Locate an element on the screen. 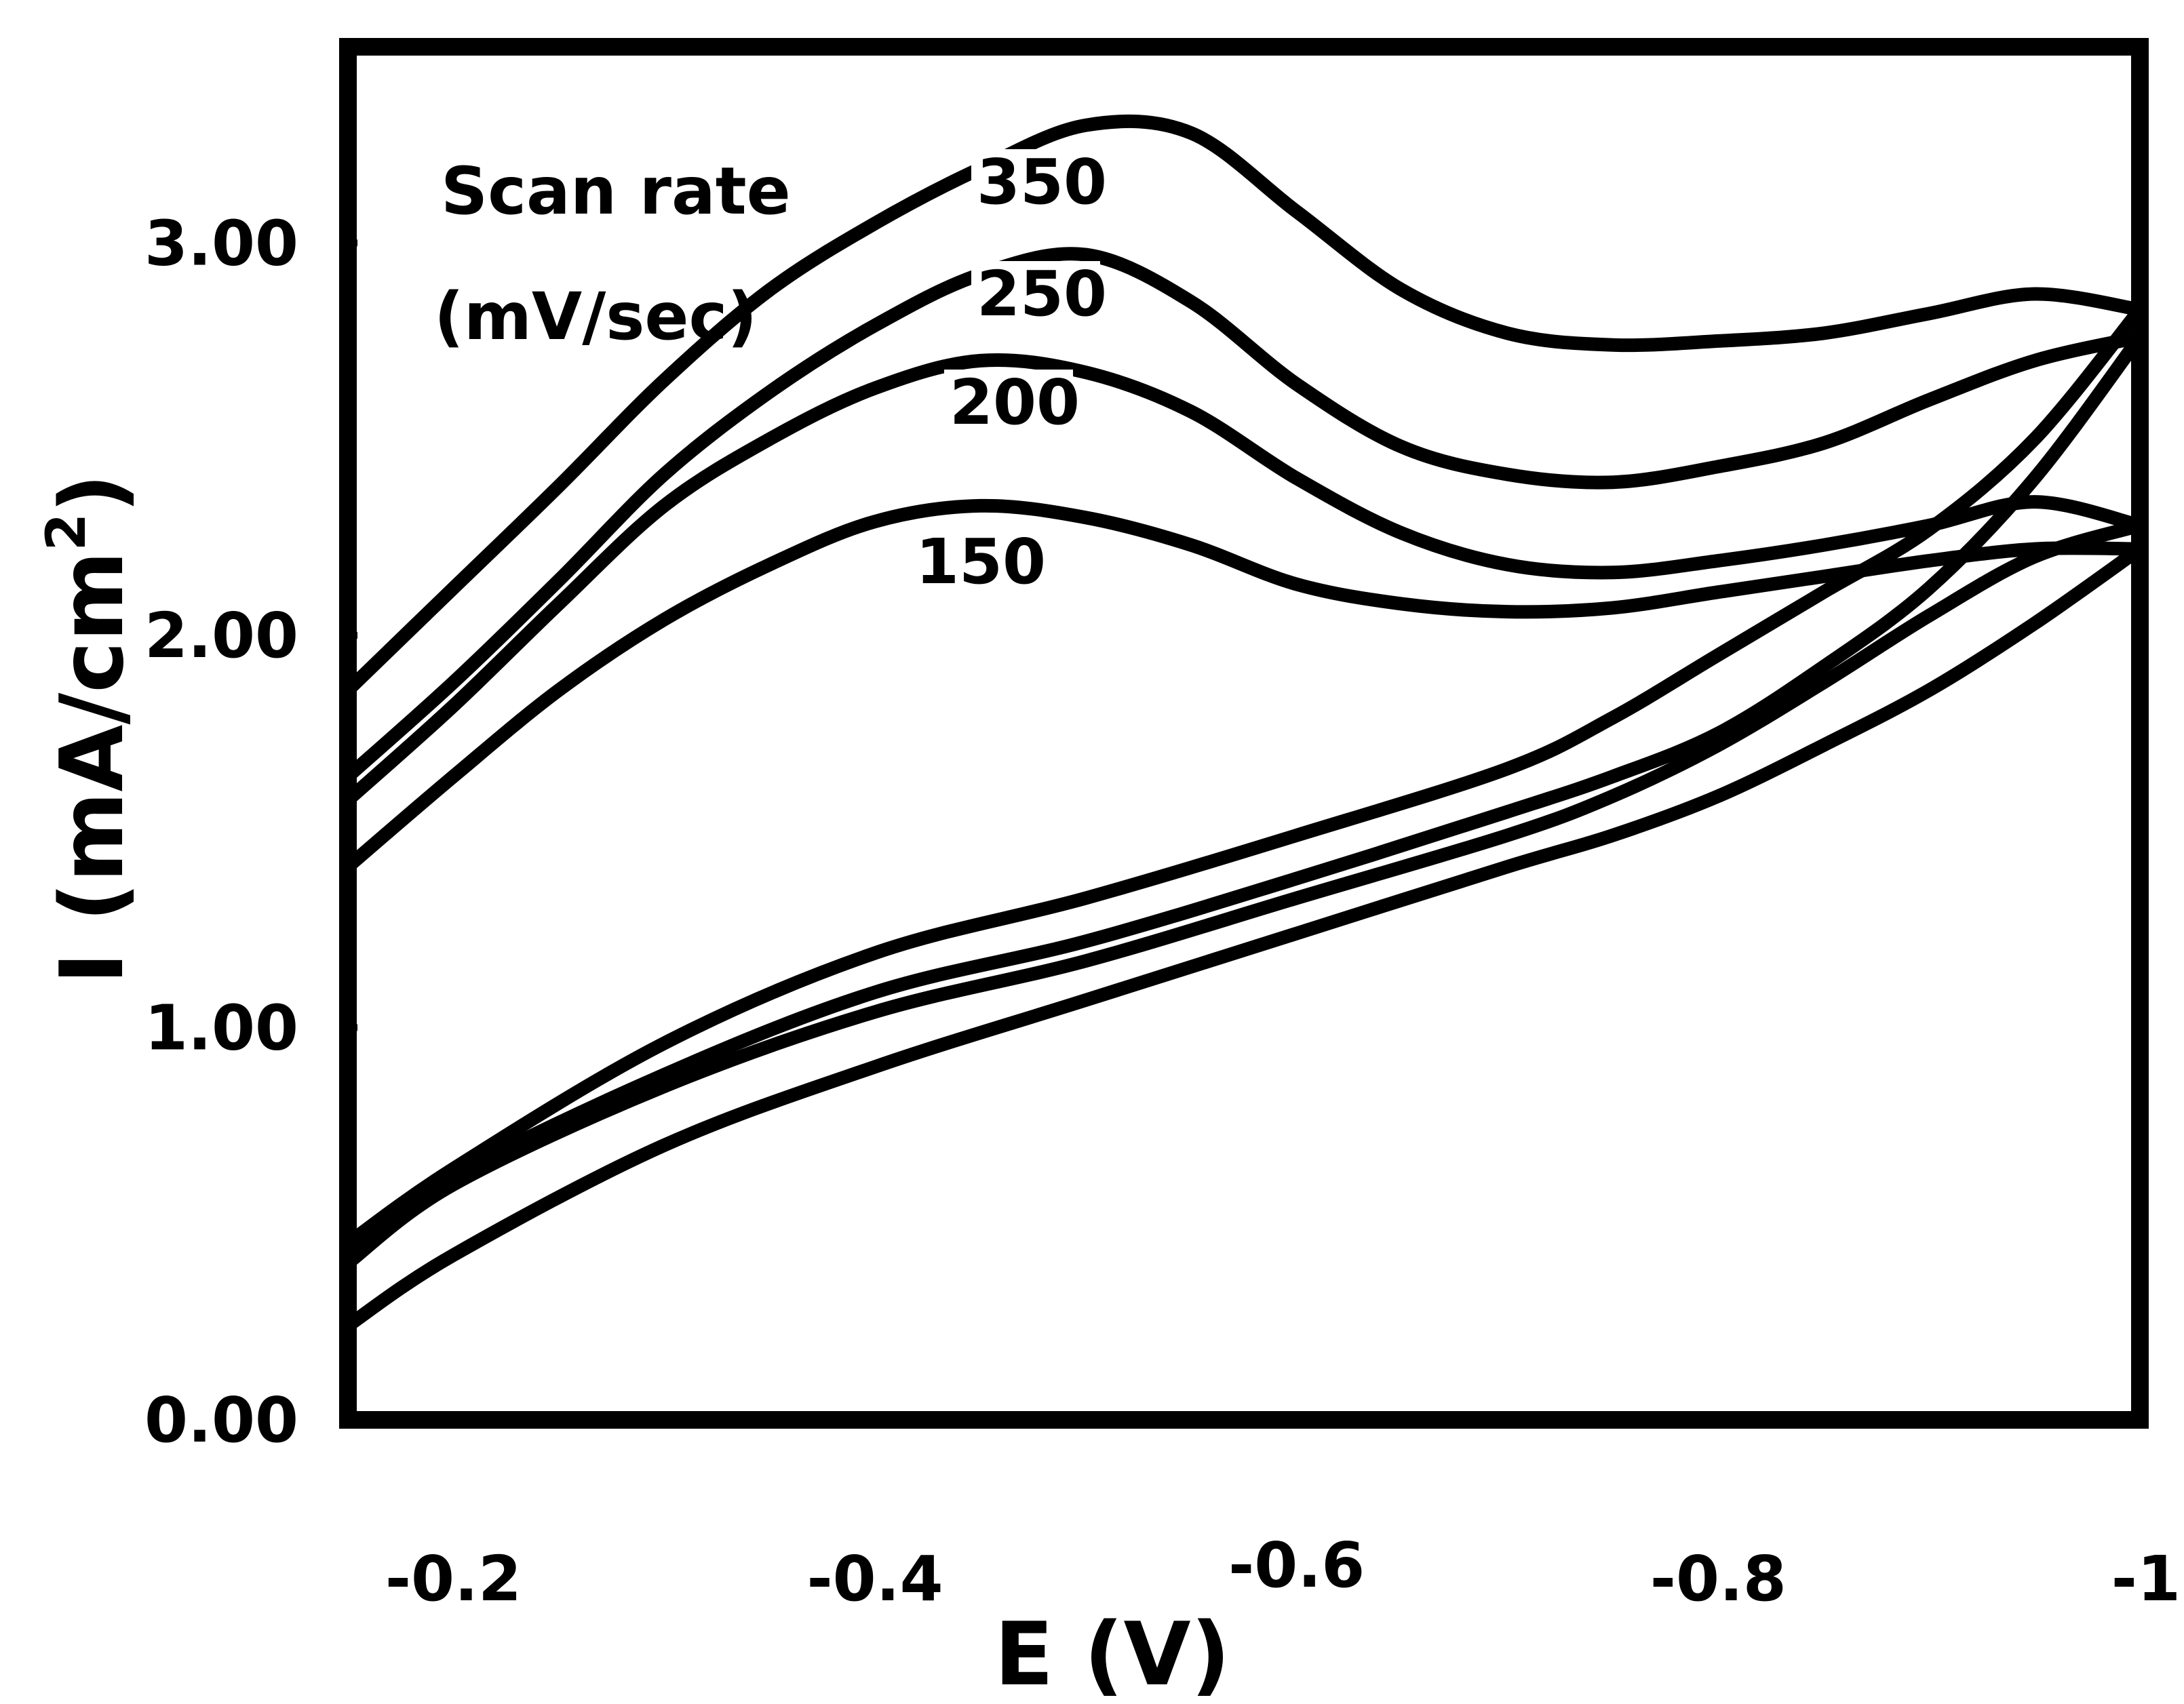 This screenshot has height=1704, width=2184. legend: Scan rate (mV/sec) is located at coordinates (612, 254).